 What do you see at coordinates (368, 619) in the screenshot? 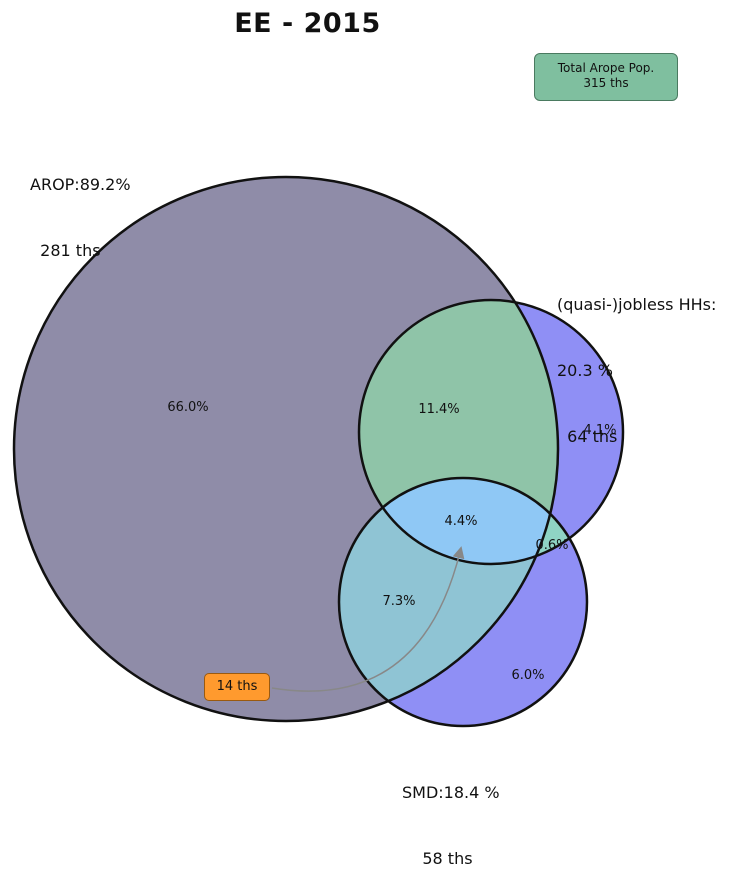
I see `annotation-arrow` at bounding box center [368, 619].